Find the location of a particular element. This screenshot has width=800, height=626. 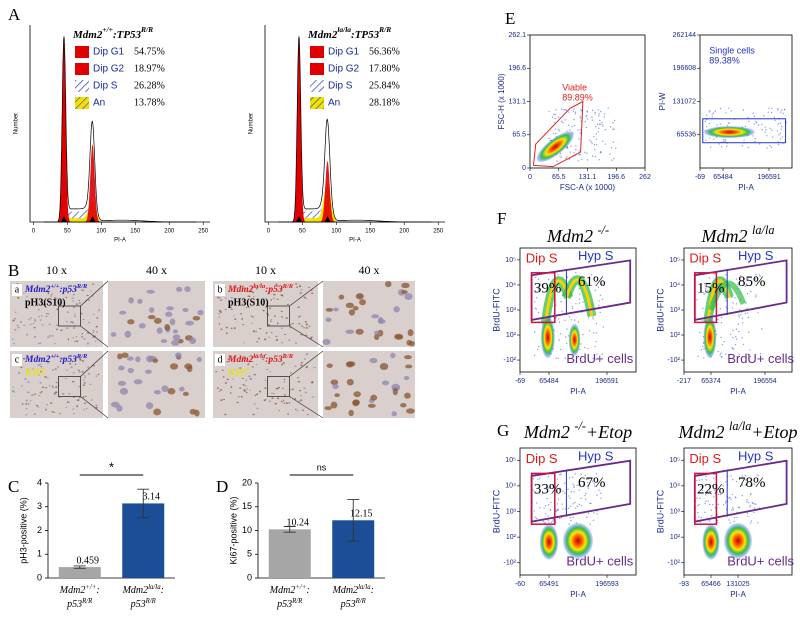

cells-label: BrdU+ cells is located at coordinates (599, 358).